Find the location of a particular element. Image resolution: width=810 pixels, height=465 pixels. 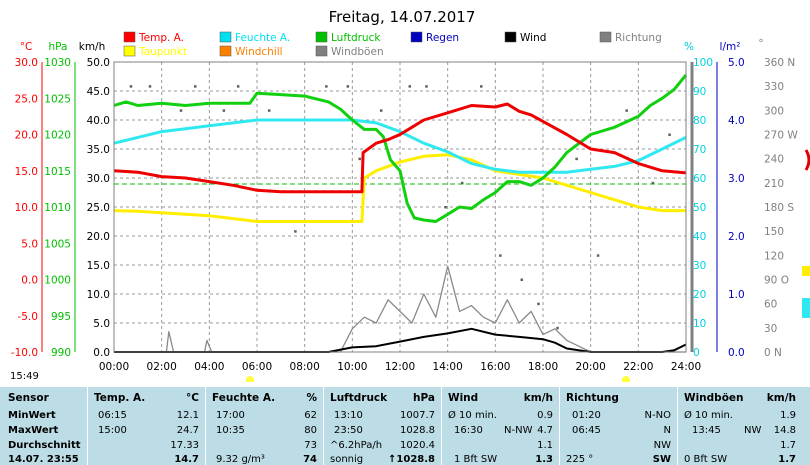

pressure-tick-label: 1025 is located at coordinates (57, 99).